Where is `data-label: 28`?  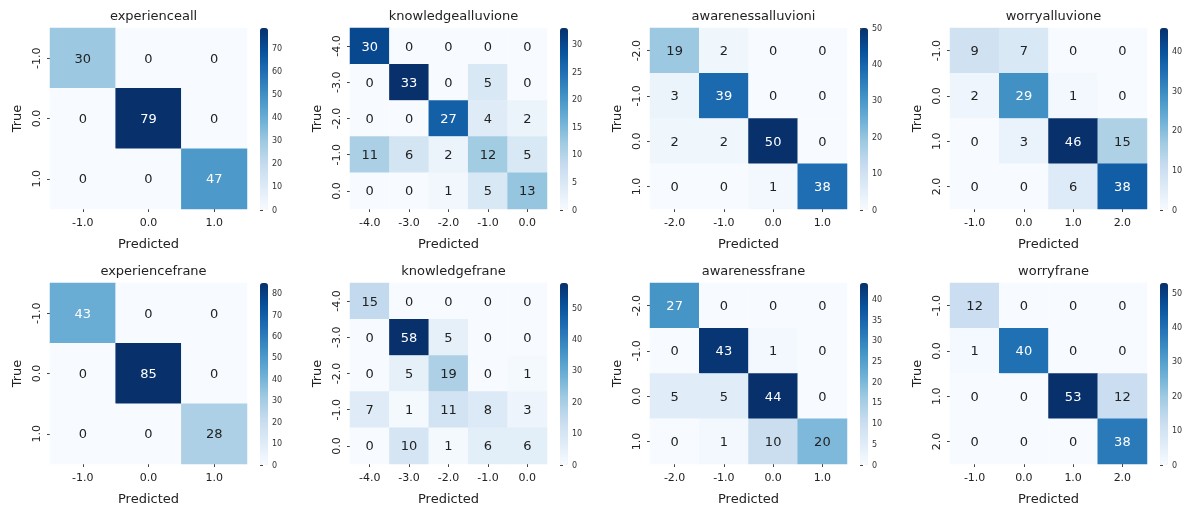 data-label: 28 is located at coordinates (214, 434).